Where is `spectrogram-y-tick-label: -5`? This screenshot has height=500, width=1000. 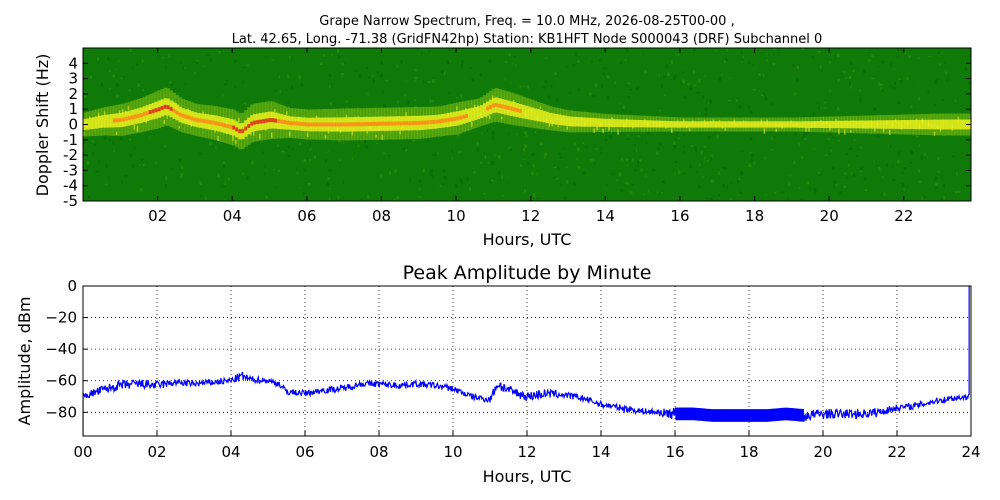 spectrogram-y-tick-label: -5 is located at coordinates (70, 201).